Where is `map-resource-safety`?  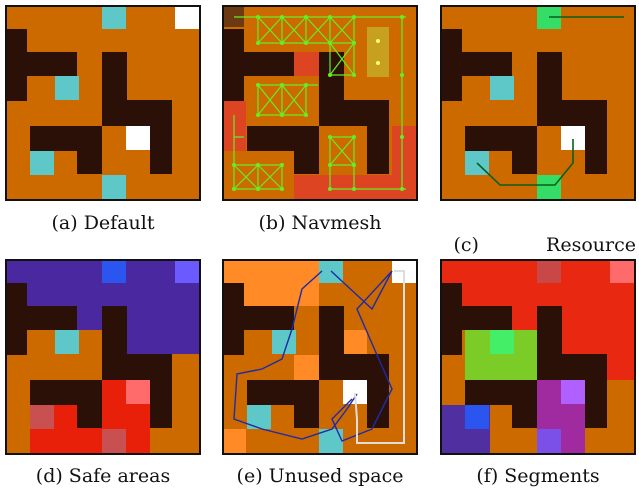 map-resource-safety is located at coordinates (538, 103).